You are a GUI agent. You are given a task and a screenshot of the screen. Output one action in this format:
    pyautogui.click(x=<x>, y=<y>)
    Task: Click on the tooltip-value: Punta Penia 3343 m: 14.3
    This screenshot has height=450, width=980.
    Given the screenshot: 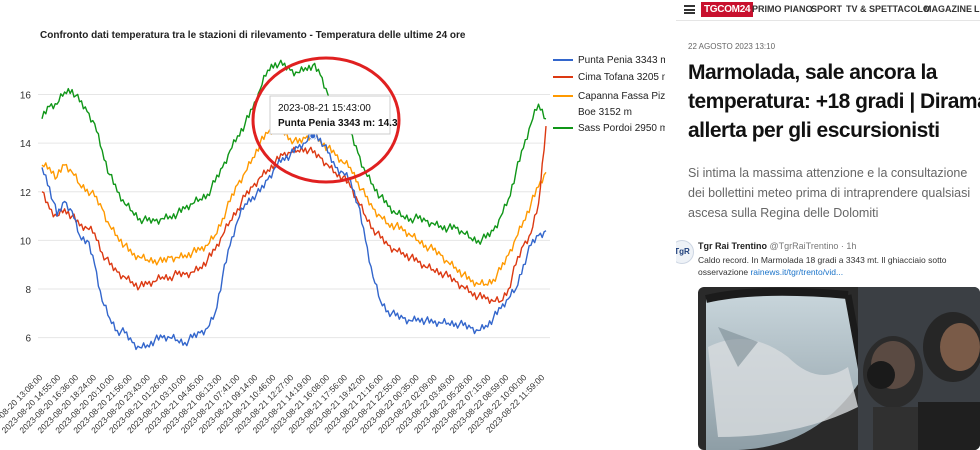 What is the action you would take?
    pyautogui.click(x=338, y=123)
    